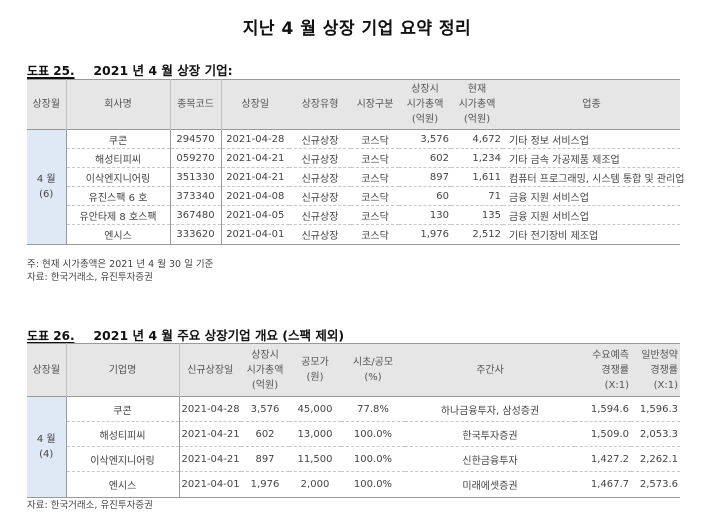 Image resolution: width=714 pixels, height=528 pixels. What do you see at coordinates (490, 484) in the screenshot?
I see `underwriter: 미래에셋증권` at bounding box center [490, 484].